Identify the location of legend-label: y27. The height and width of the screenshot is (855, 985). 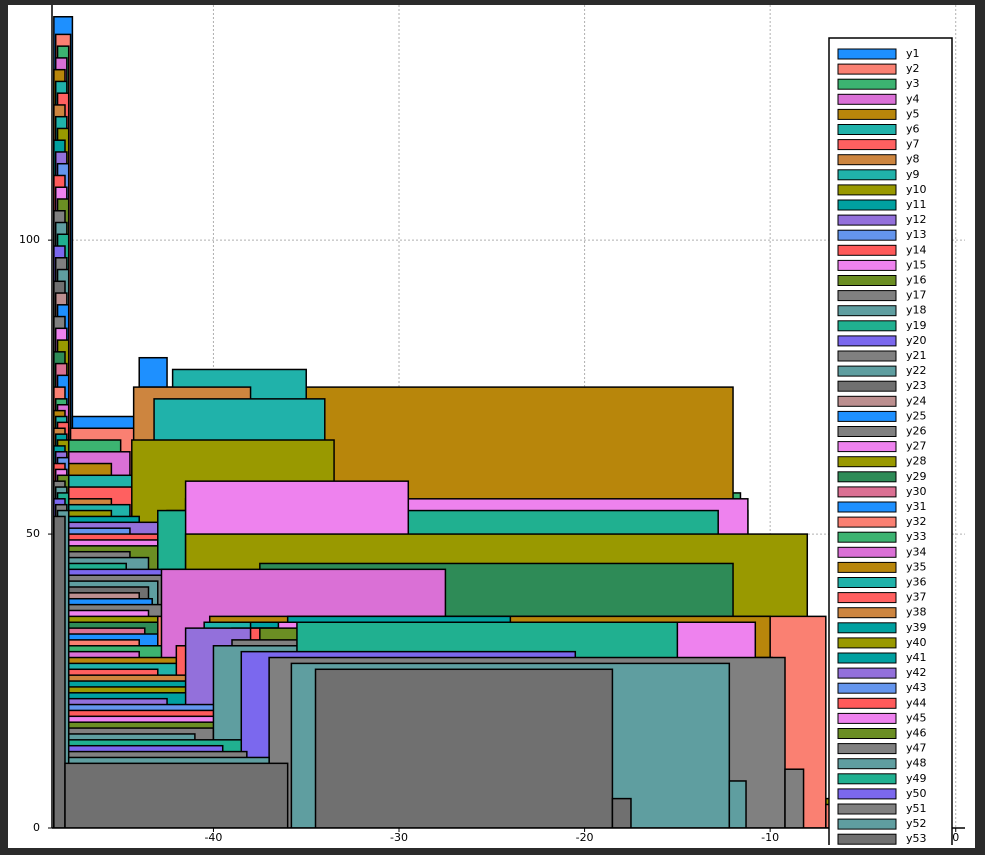
(916, 446).